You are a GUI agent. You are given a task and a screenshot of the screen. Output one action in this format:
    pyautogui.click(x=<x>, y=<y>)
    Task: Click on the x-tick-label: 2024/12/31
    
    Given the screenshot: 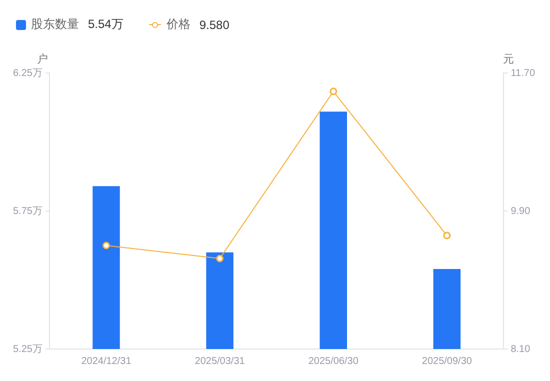 What is the action you would take?
    pyautogui.click(x=106, y=361)
    